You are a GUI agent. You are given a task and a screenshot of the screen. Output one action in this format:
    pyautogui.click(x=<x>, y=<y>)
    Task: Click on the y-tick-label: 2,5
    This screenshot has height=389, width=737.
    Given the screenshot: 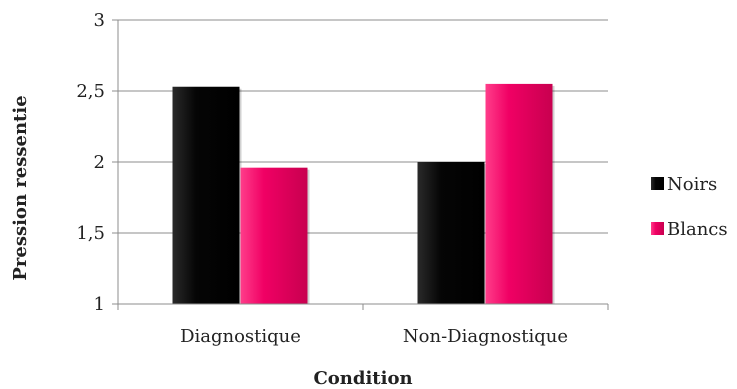 What is the action you would take?
    pyautogui.click(x=90, y=91)
    